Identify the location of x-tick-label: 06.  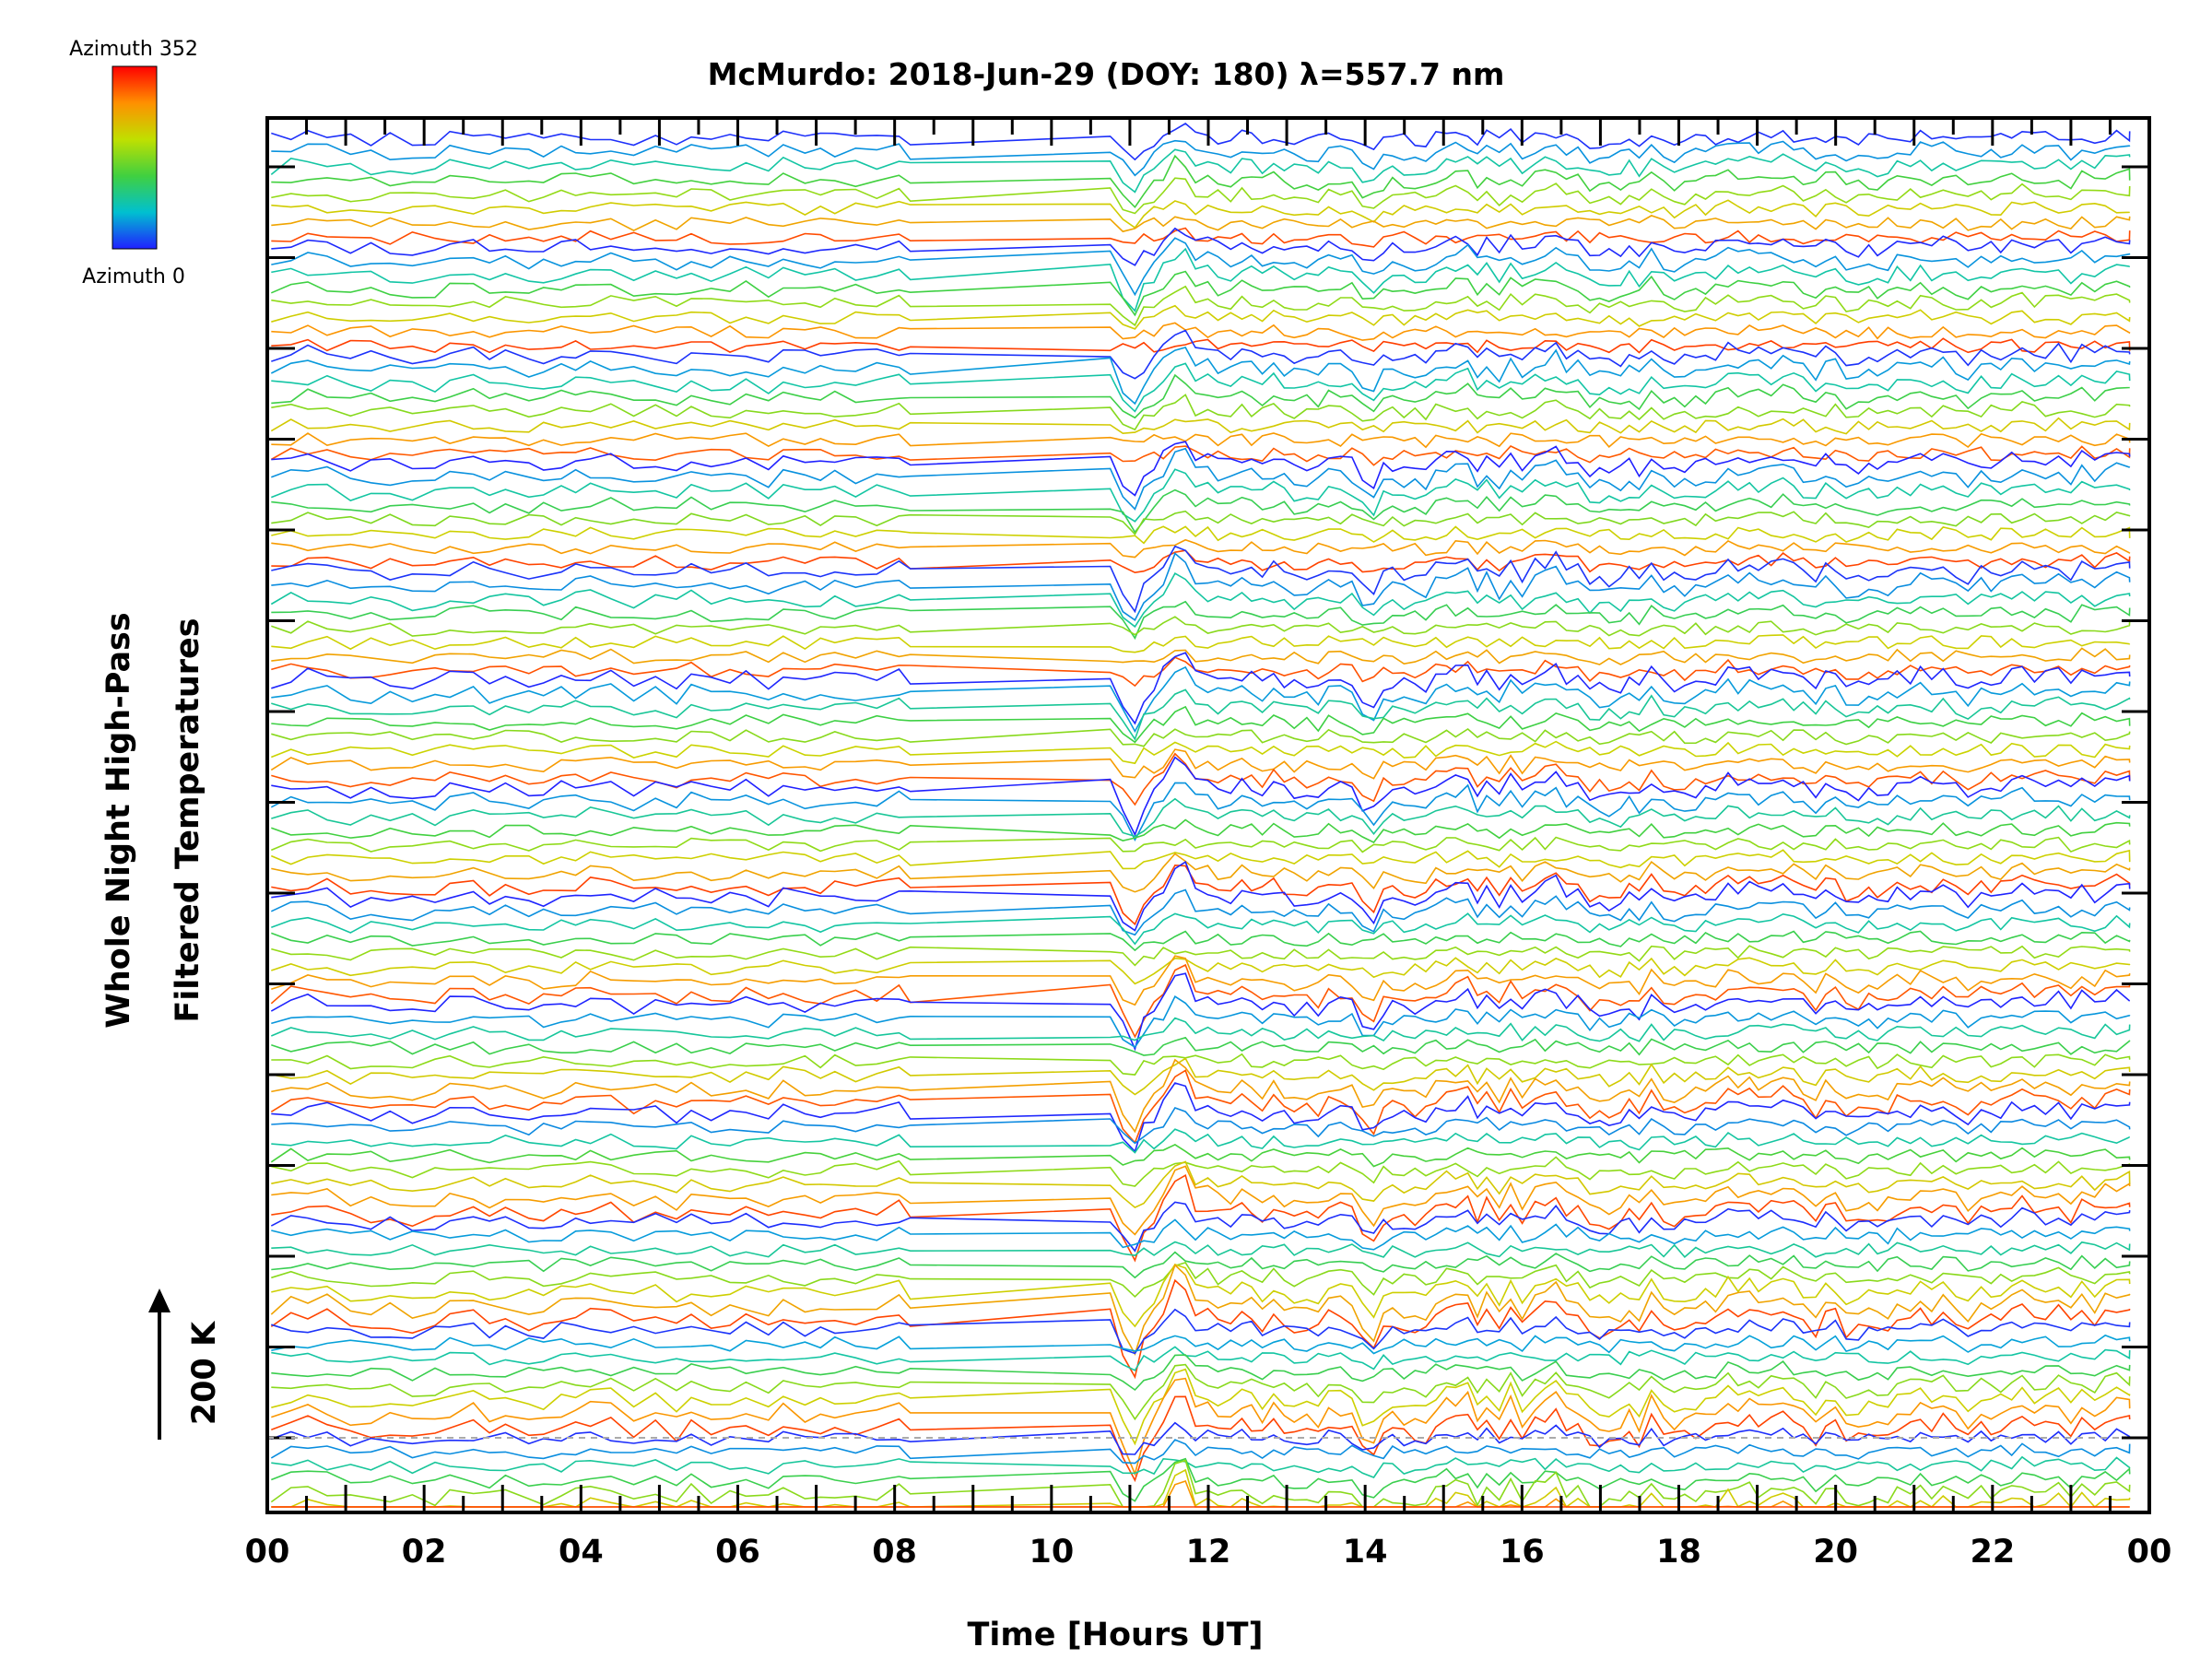
(737, 1552).